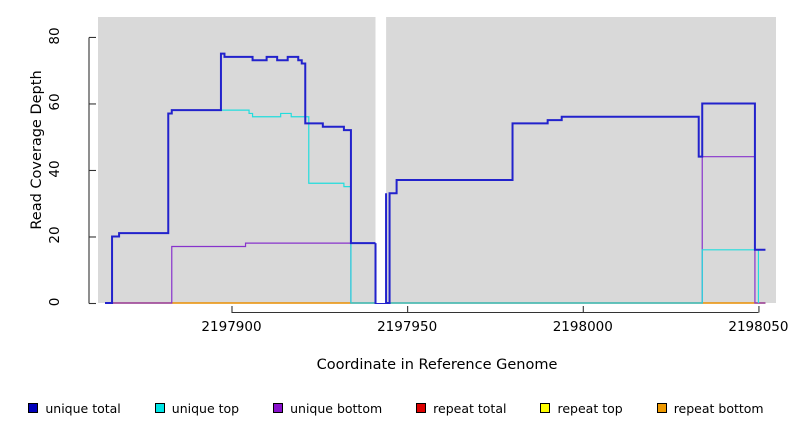 This screenshot has width=792, height=432. What do you see at coordinates (582, 327) in the screenshot?
I see `x-tick-label: 2198000` at bounding box center [582, 327].